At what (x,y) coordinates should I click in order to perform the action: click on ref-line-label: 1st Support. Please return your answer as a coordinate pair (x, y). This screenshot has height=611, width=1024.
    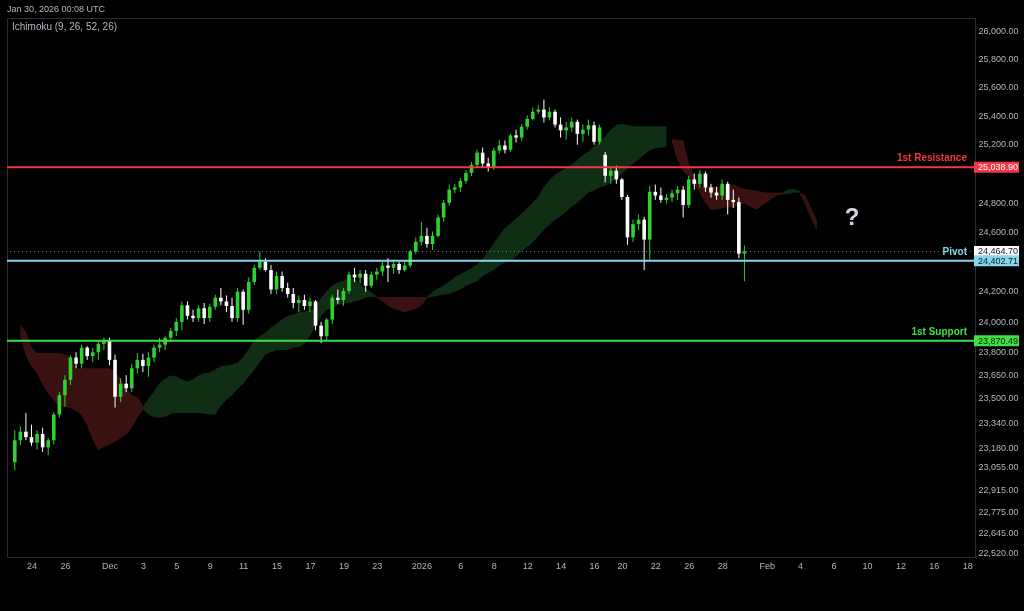
    Looking at the image, I should click on (939, 331).